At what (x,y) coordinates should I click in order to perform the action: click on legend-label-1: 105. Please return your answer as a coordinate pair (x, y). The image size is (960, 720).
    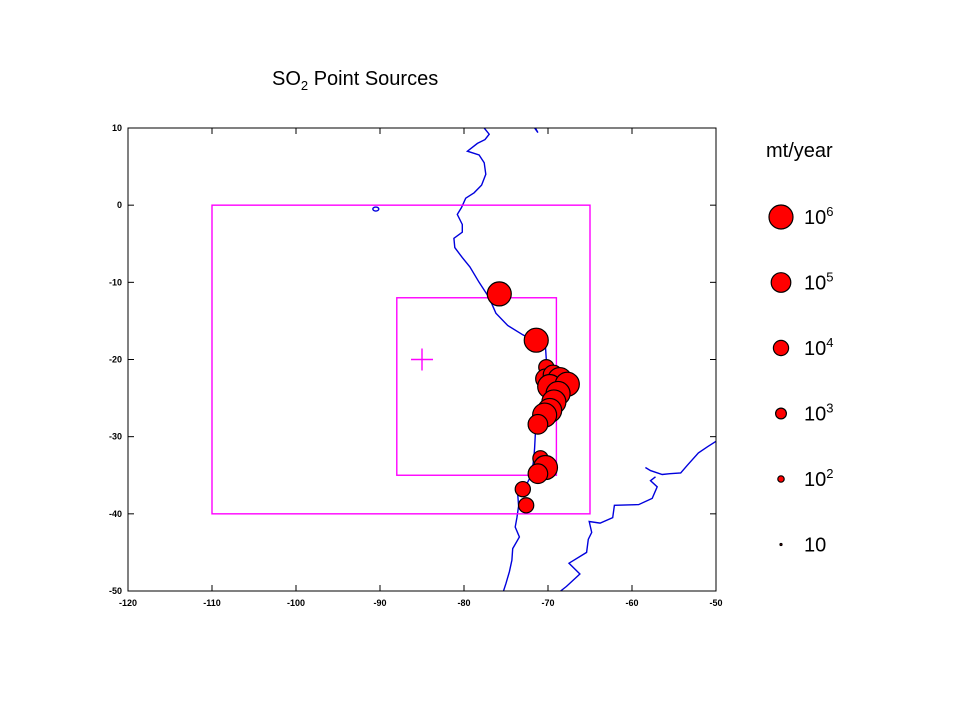
    Looking at the image, I should click on (818, 282).